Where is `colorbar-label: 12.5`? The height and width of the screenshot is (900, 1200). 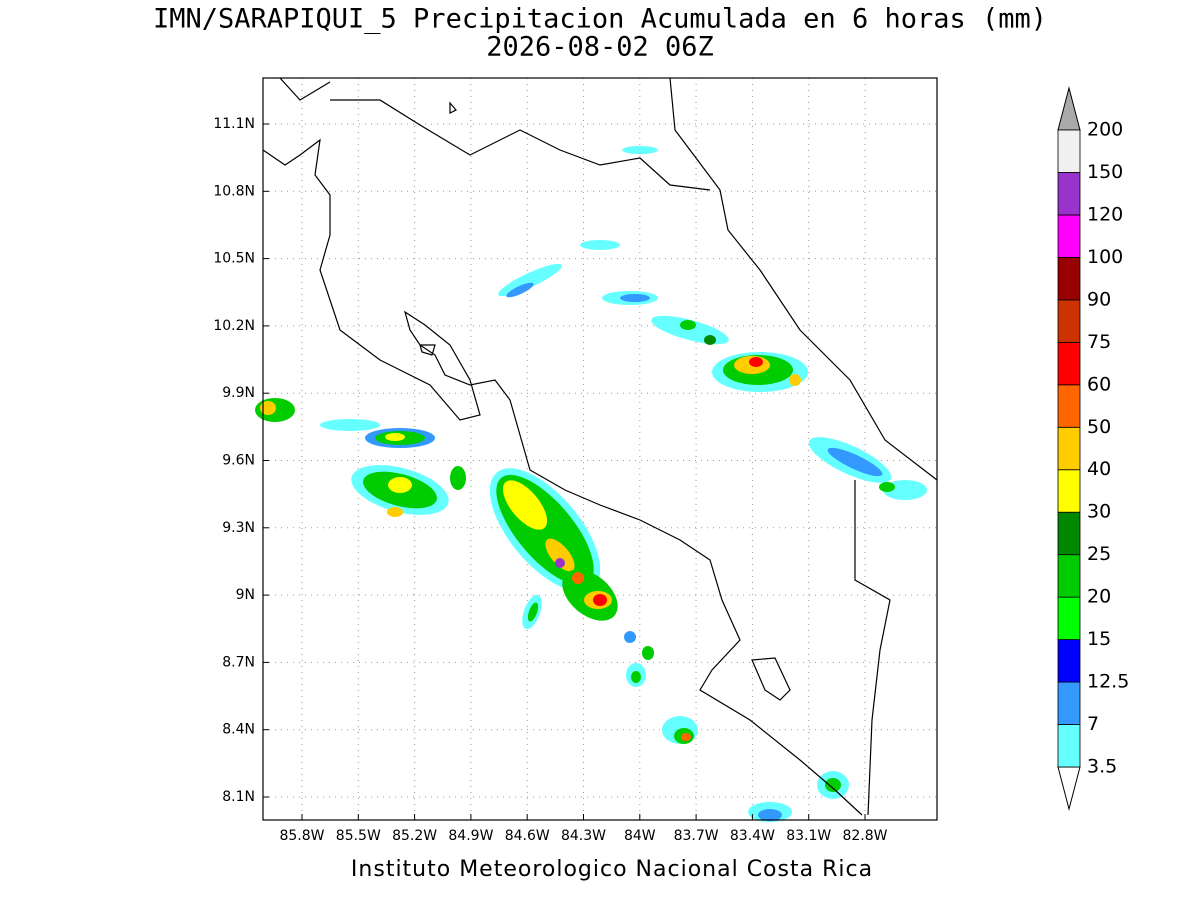
colorbar-label: 12.5 is located at coordinates (1108, 682).